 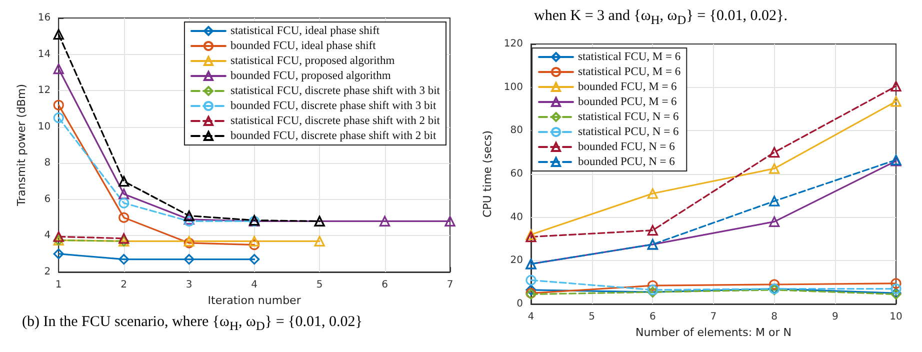 I want to click on legend-label: bounded FCU, proposed algorithm, so click(x=310, y=76).